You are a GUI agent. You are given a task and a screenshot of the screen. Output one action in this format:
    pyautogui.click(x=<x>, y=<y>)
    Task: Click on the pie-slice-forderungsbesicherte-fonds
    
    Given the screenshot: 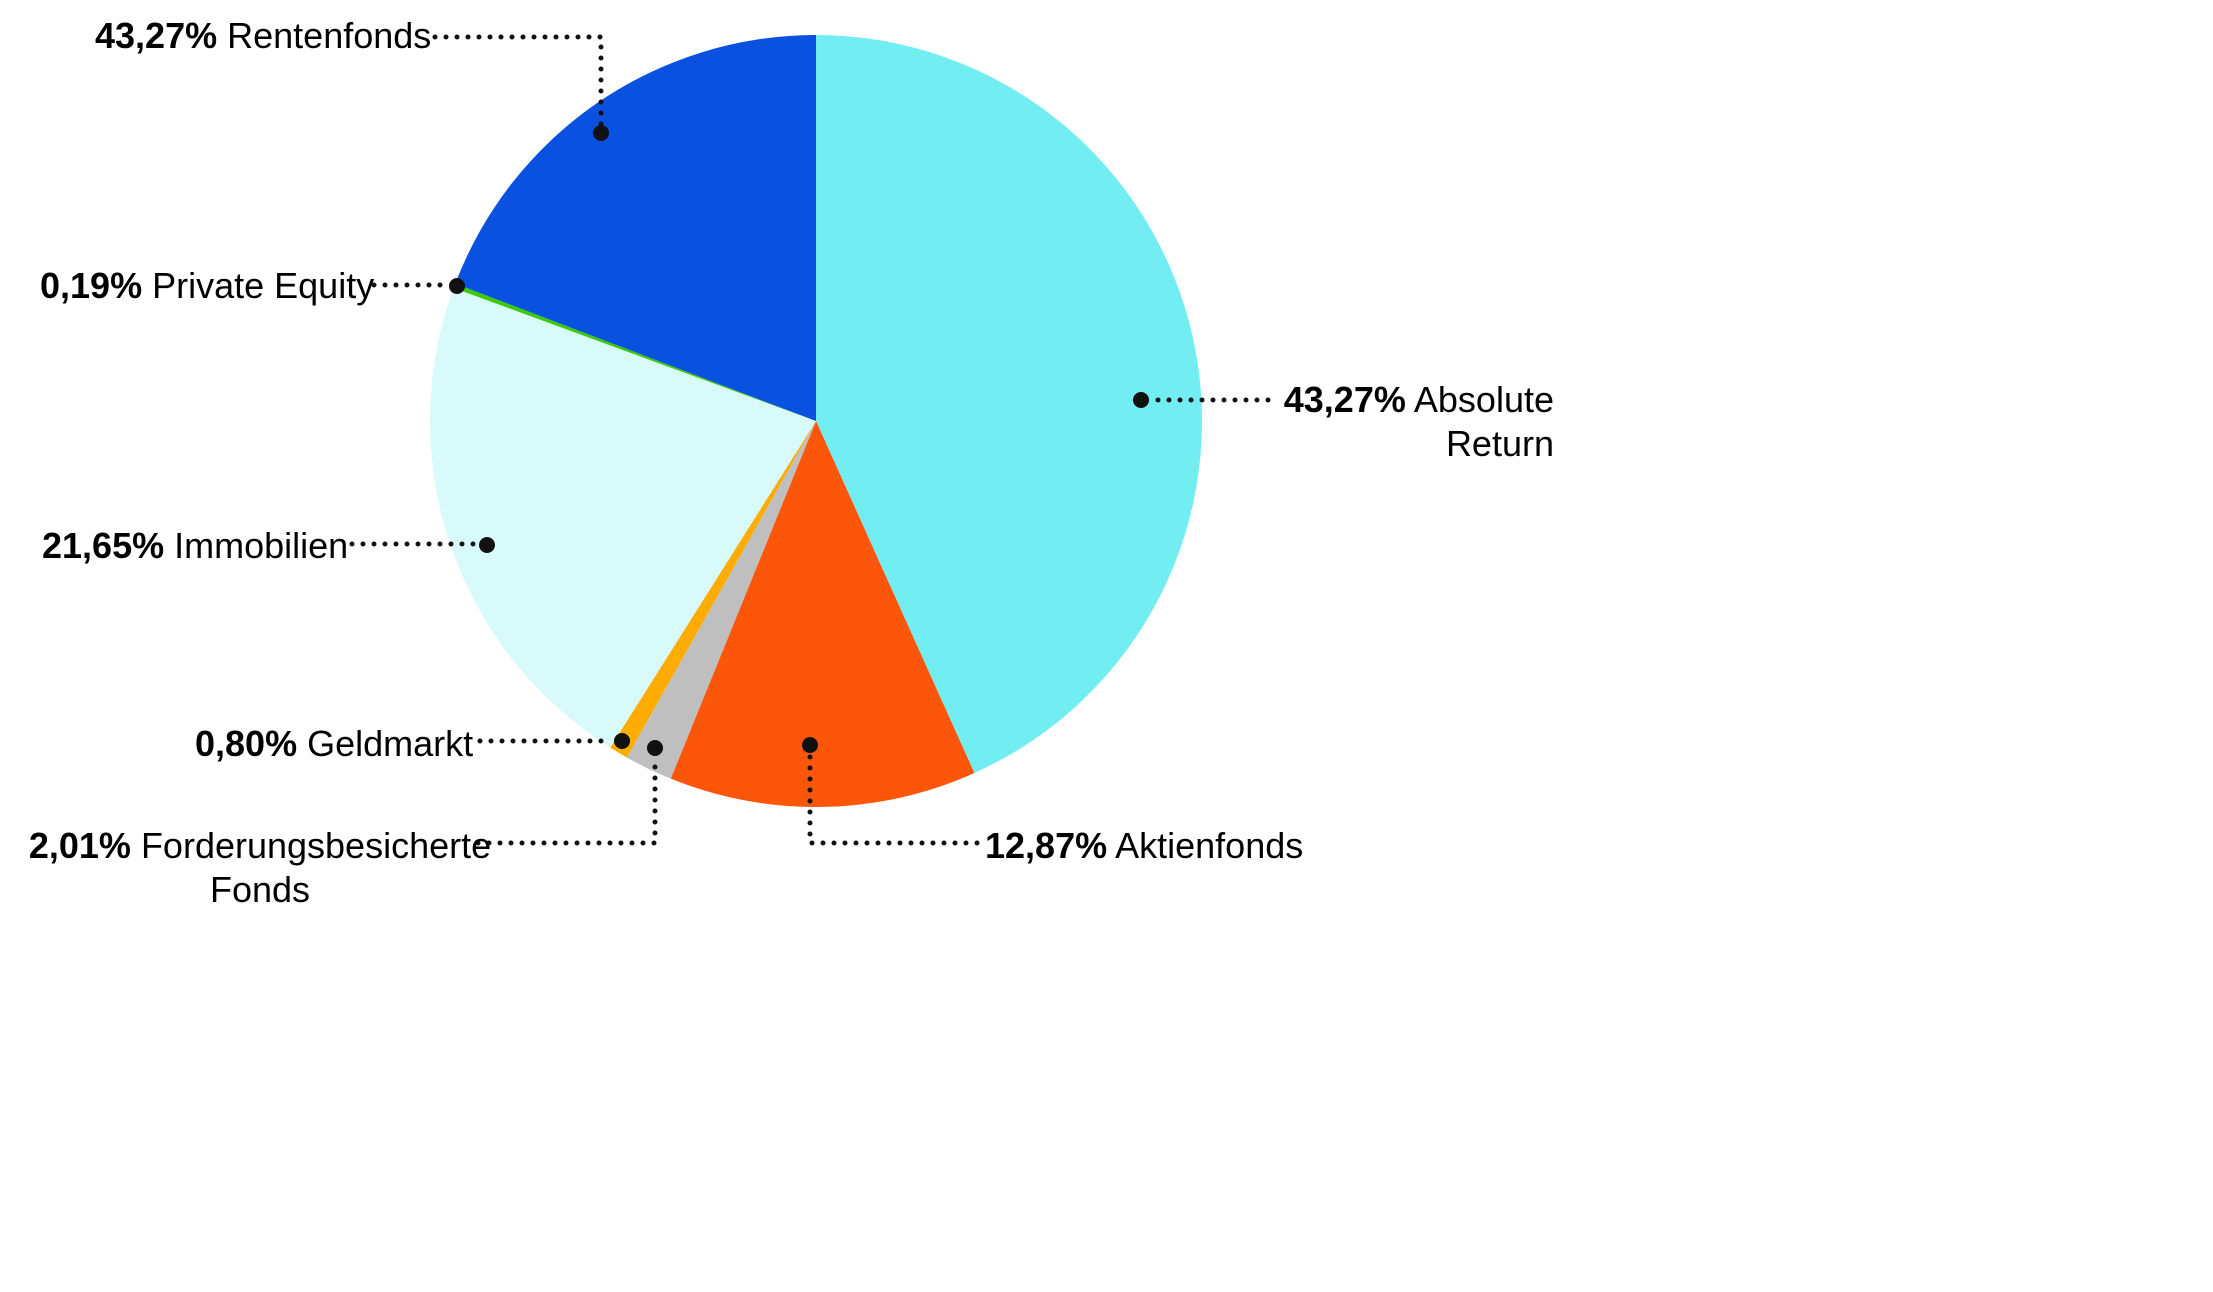 What is the action you would take?
    pyautogui.click(x=721, y=600)
    